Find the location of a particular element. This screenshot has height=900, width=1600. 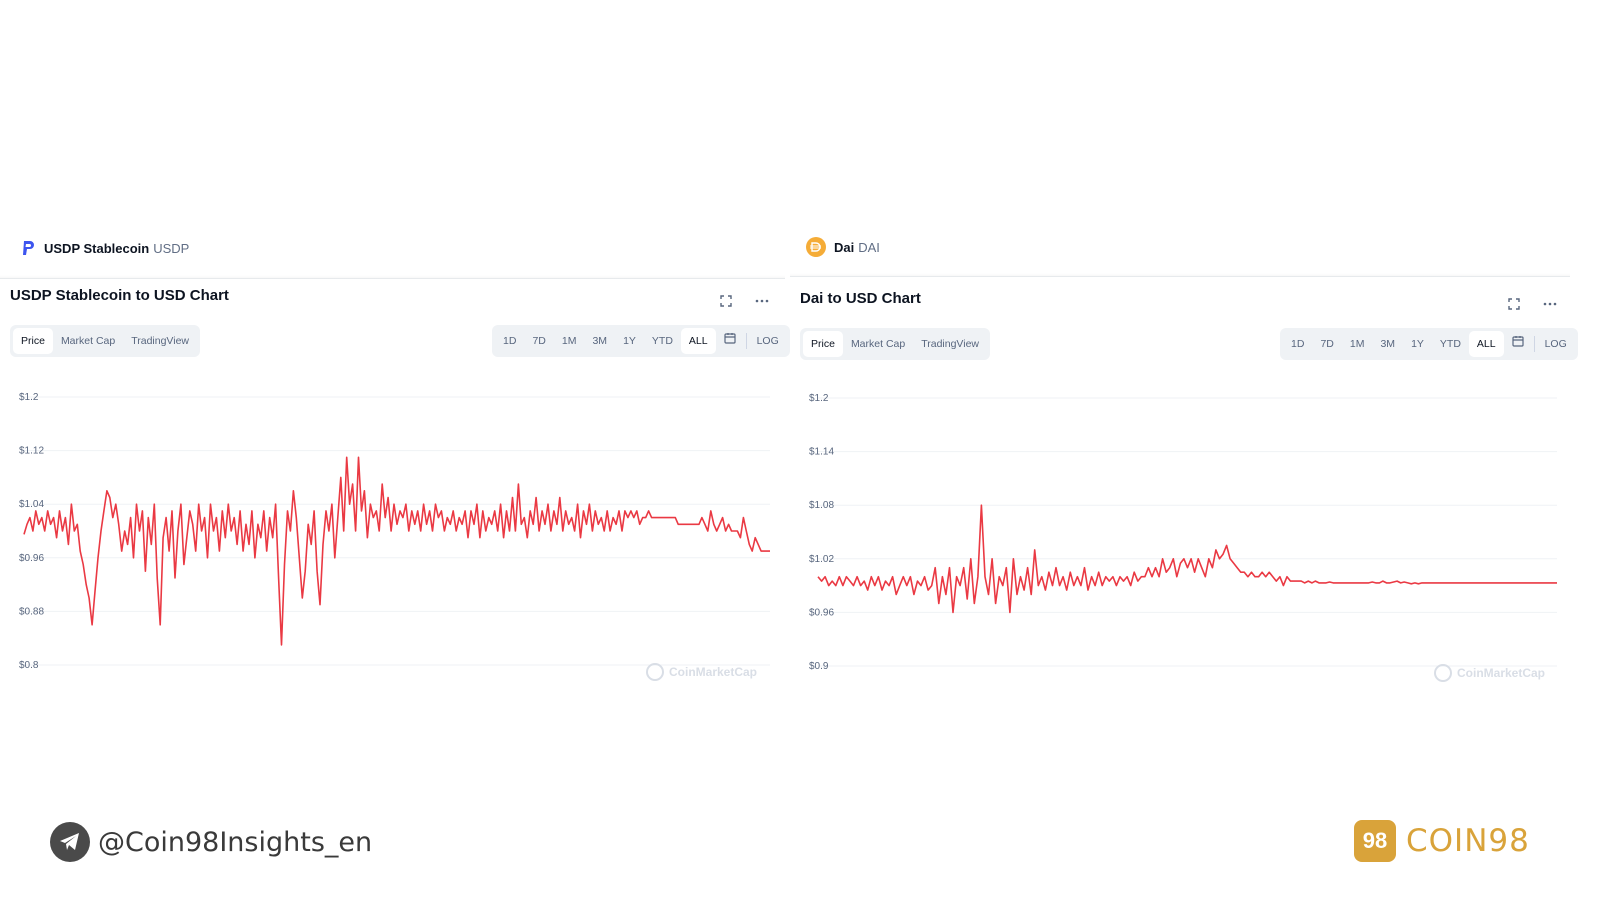

telegram-icon is located at coordinates (70, 842).